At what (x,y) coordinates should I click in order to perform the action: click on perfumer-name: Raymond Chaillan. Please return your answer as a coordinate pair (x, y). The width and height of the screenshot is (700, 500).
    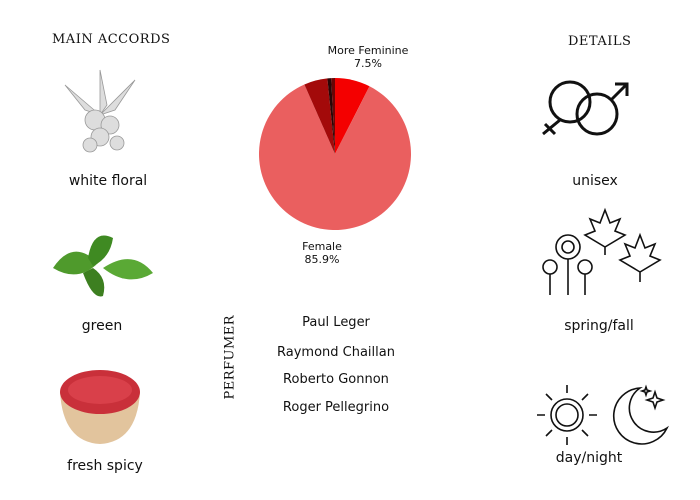
    Looking at the image, I should click on (336, 352).